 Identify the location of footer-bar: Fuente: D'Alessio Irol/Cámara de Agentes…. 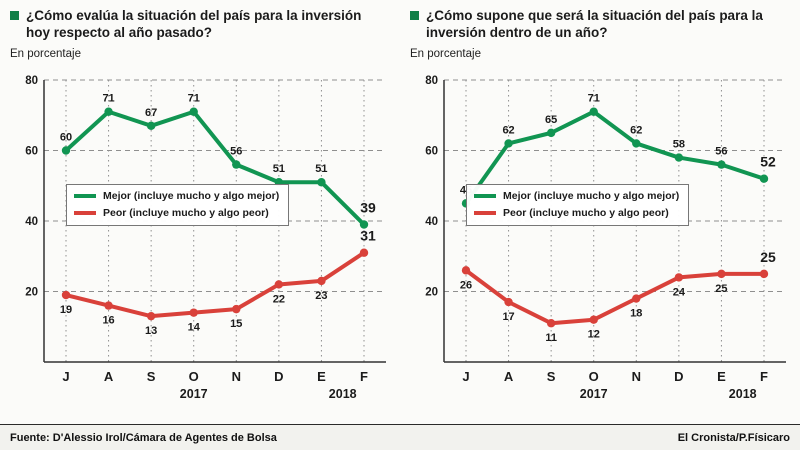
(400, 437).